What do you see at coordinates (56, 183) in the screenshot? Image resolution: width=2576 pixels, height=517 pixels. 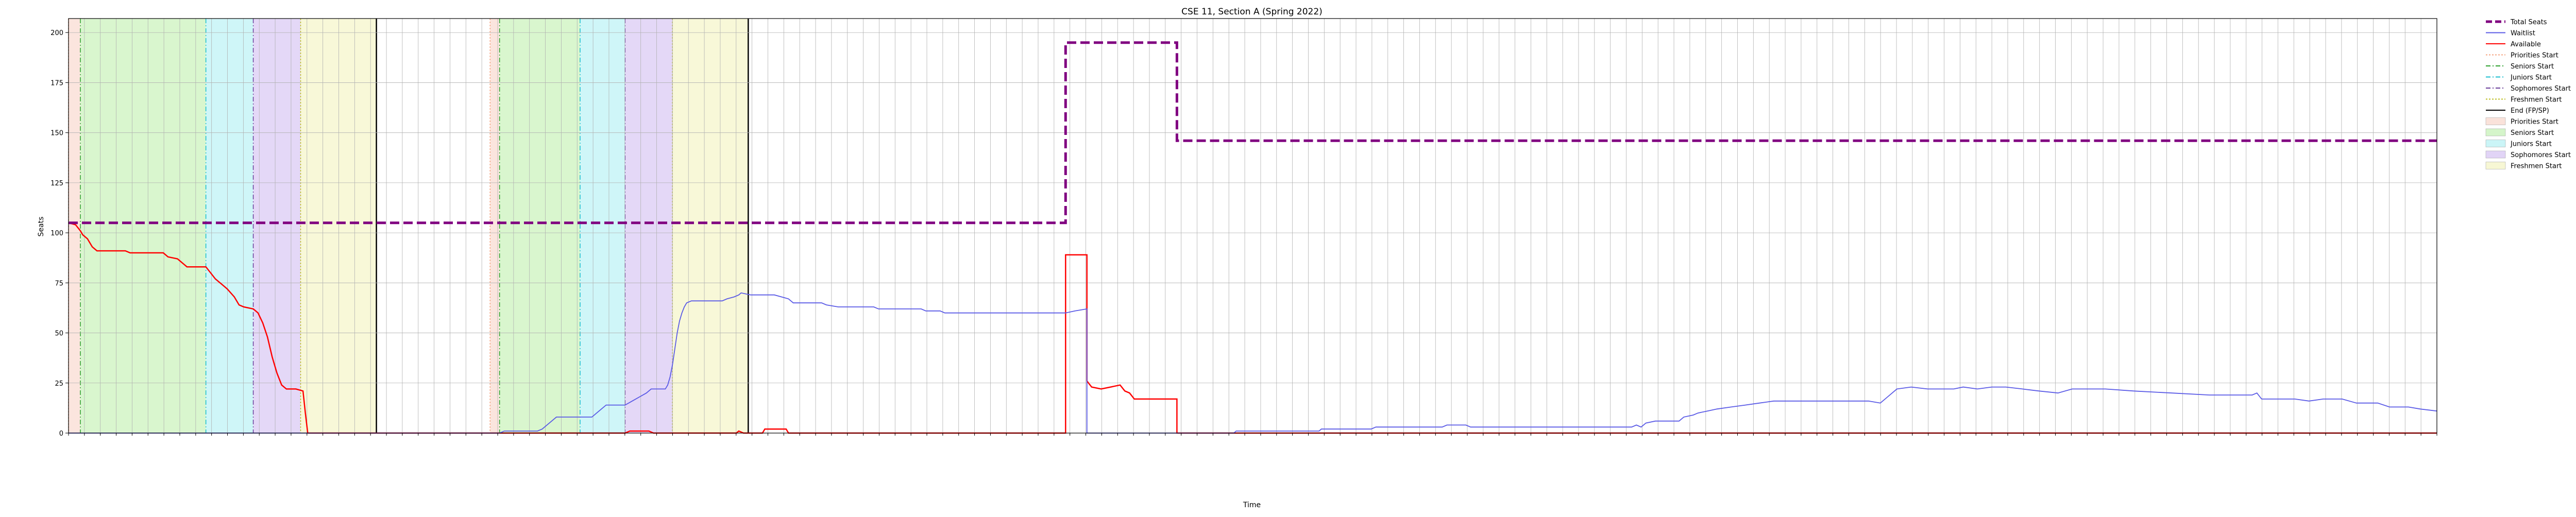 I see `y-tick-label: 125` at bounding box center [56, 183].